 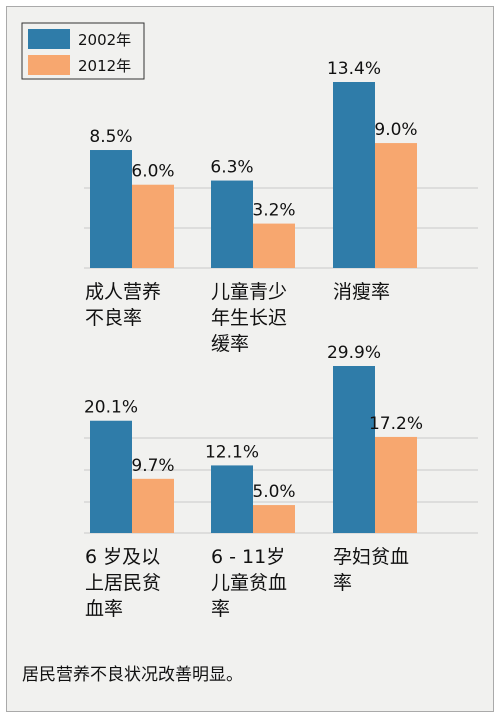 I want to click on legend-box, so click(x=83, y=51).